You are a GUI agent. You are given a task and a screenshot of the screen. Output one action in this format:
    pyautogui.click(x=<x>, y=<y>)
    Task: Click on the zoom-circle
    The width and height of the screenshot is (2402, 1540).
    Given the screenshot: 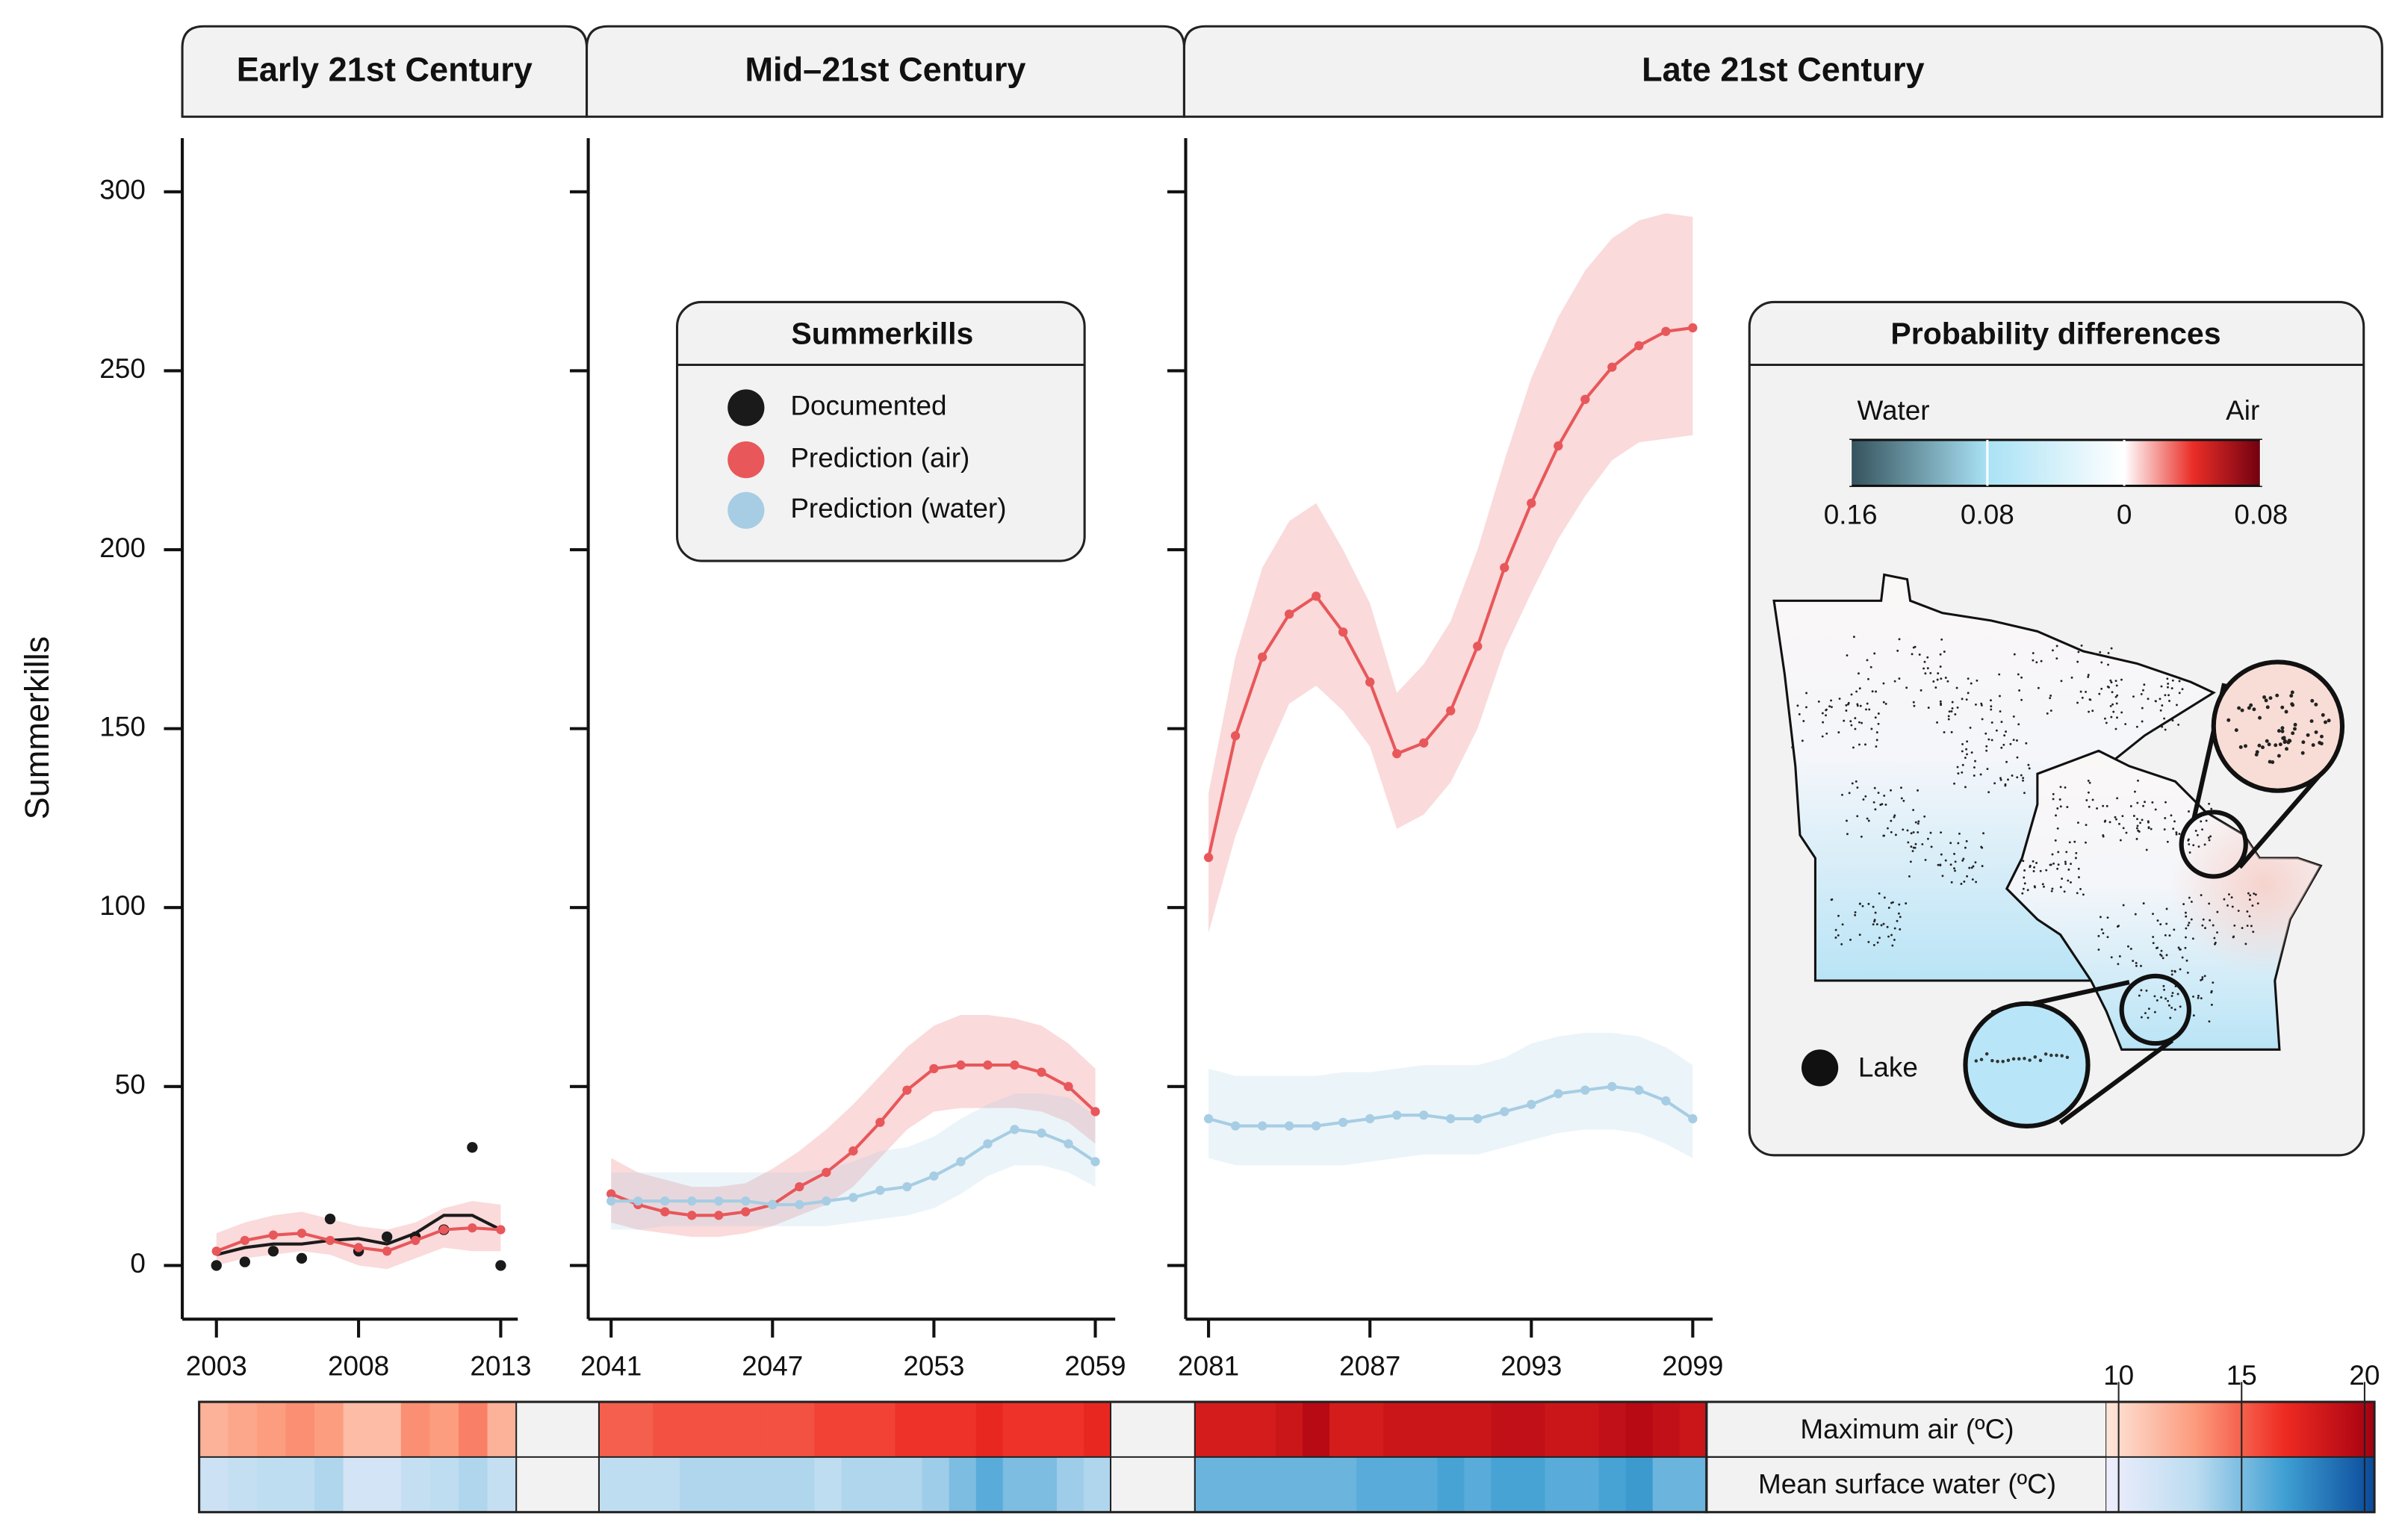 What is the action you would take?
    pyautogui.click(x=2278, y=726)
    